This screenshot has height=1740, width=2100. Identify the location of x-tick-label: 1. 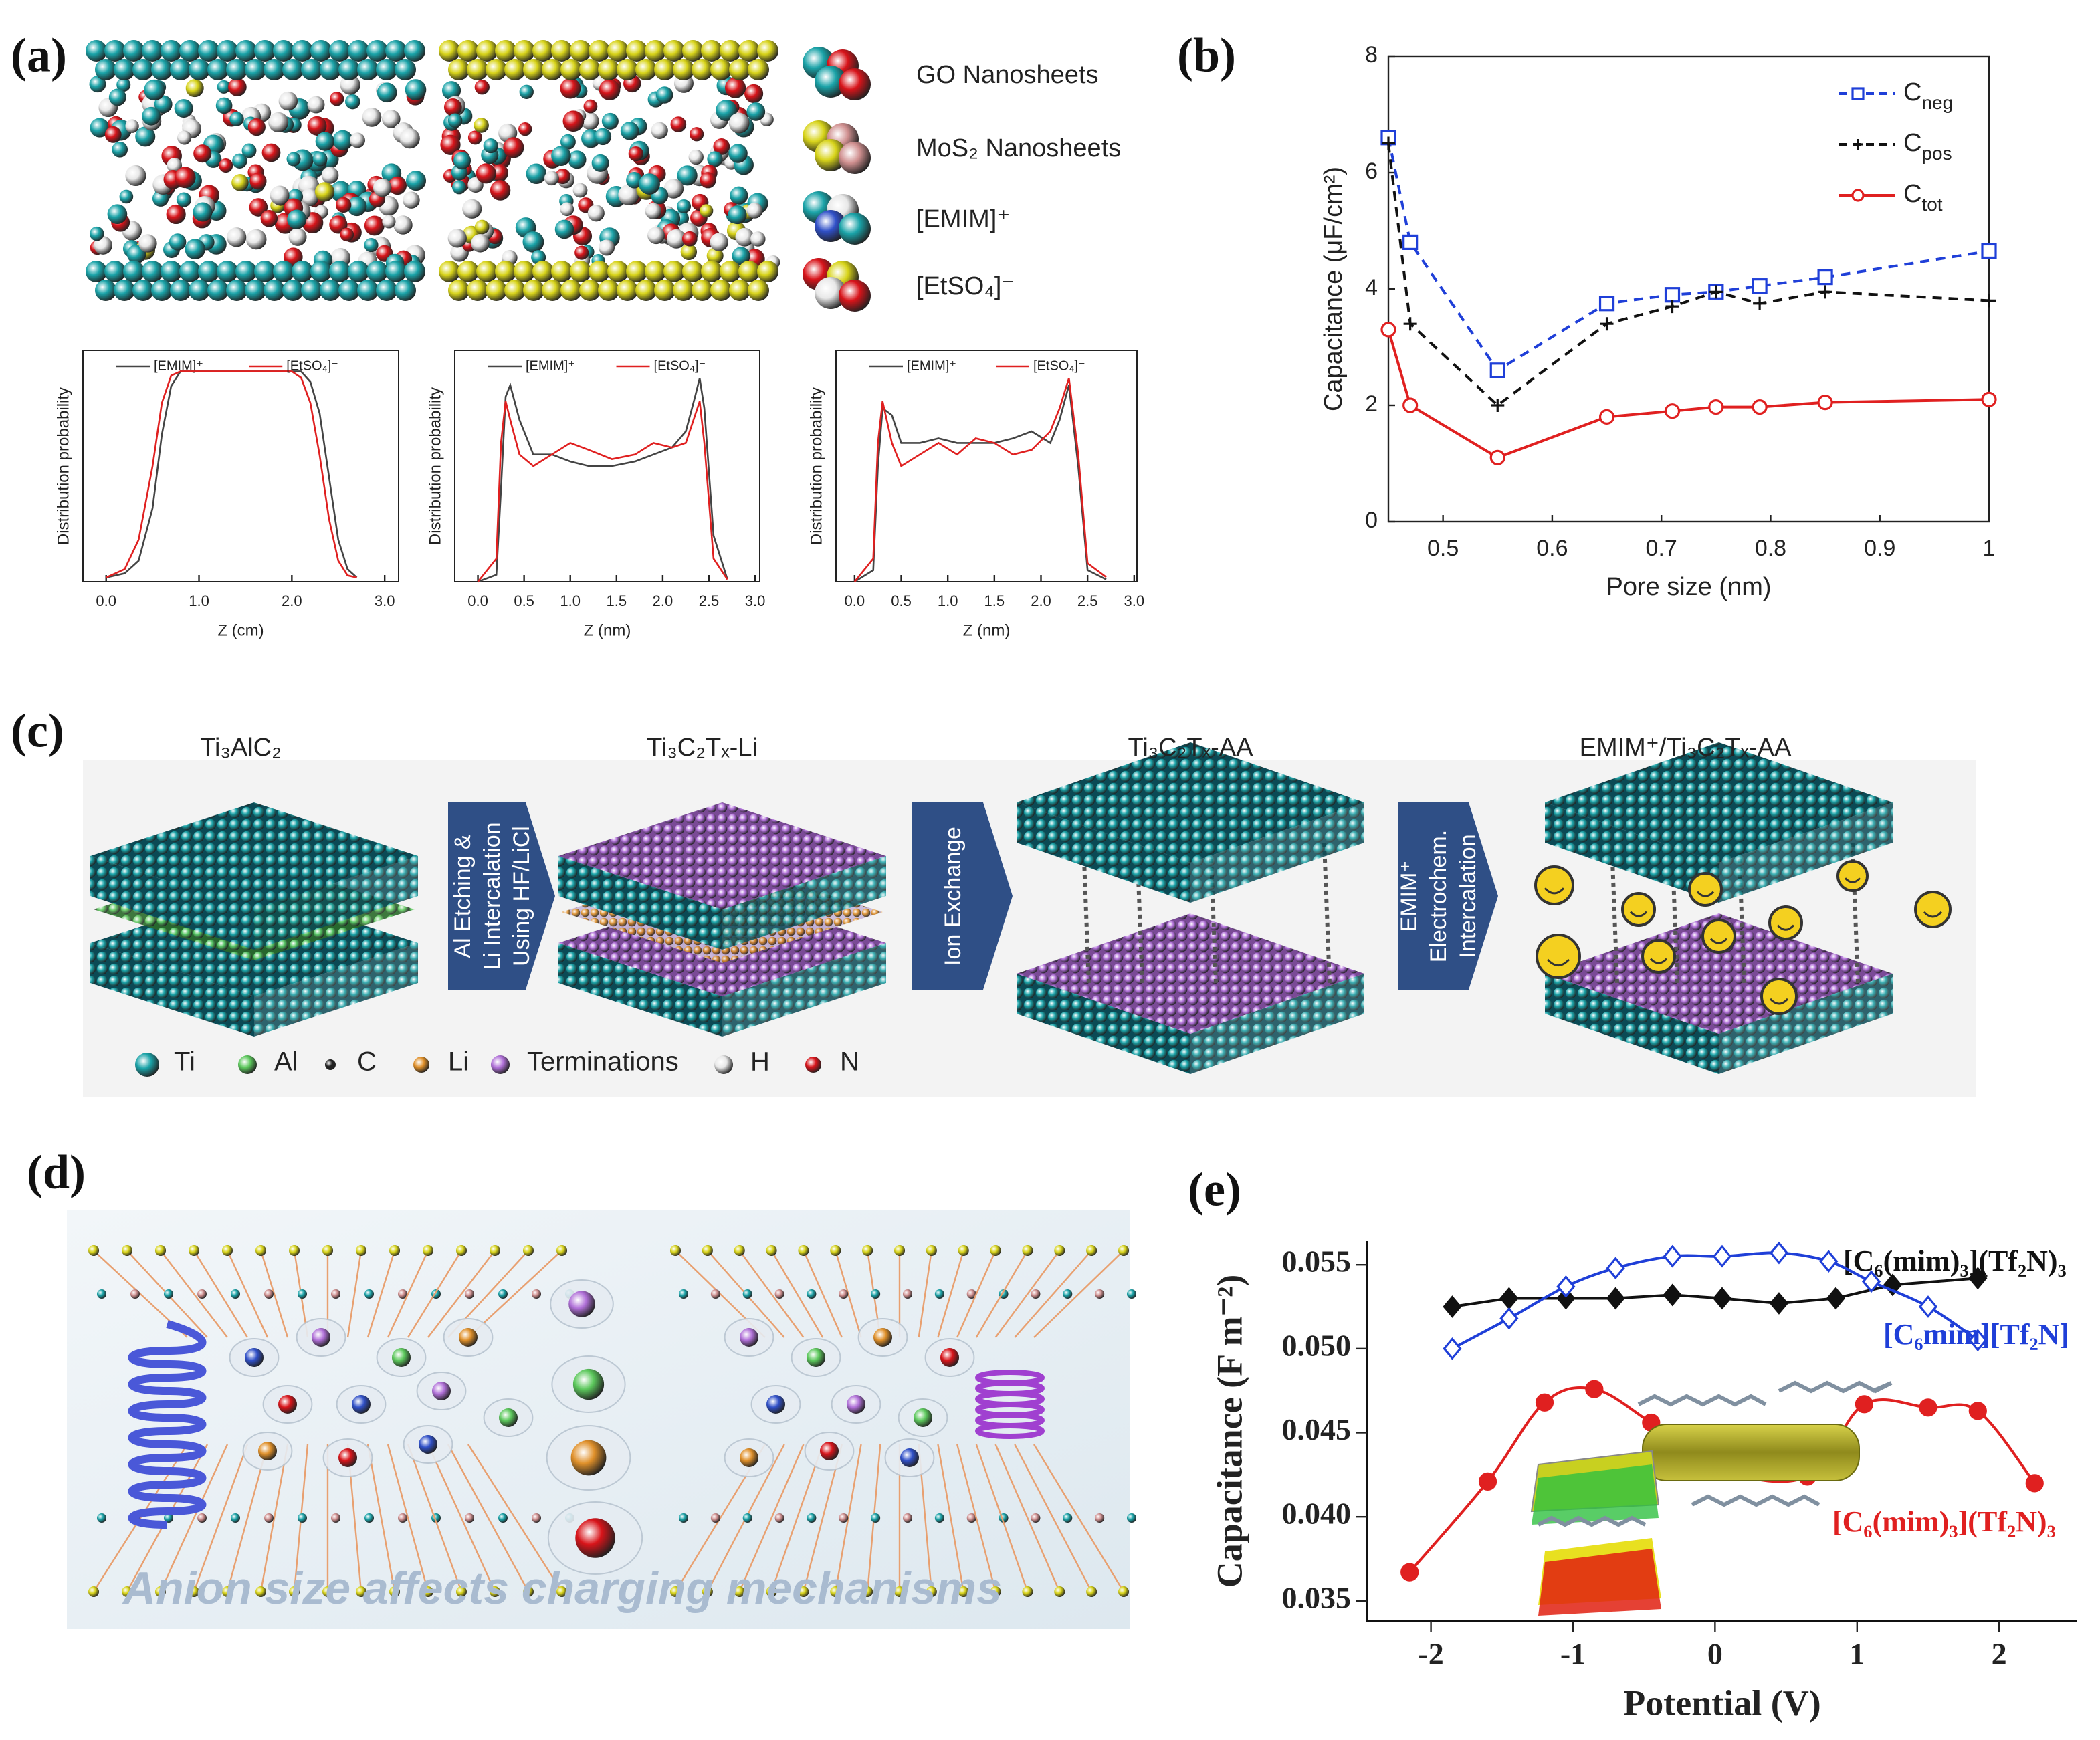
(1857, 1654).